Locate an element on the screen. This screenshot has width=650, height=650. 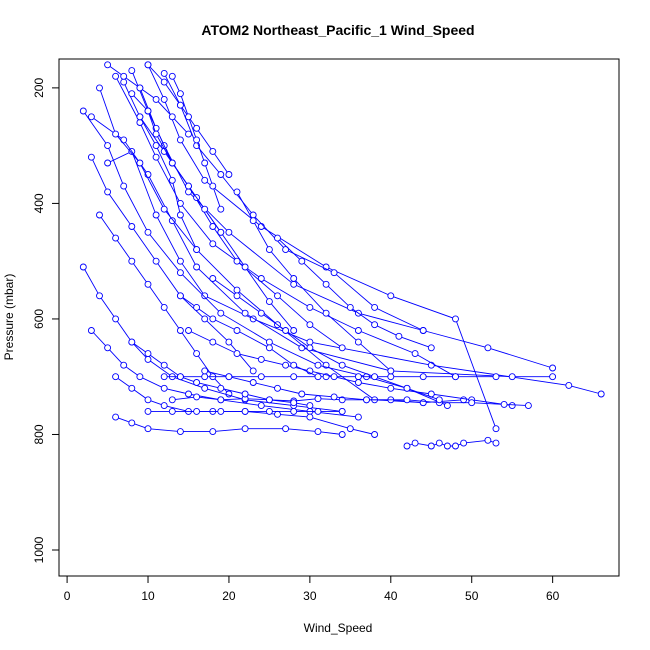
y-axis: 200 400 600 800 1000 is located at coordinates (46, 320).